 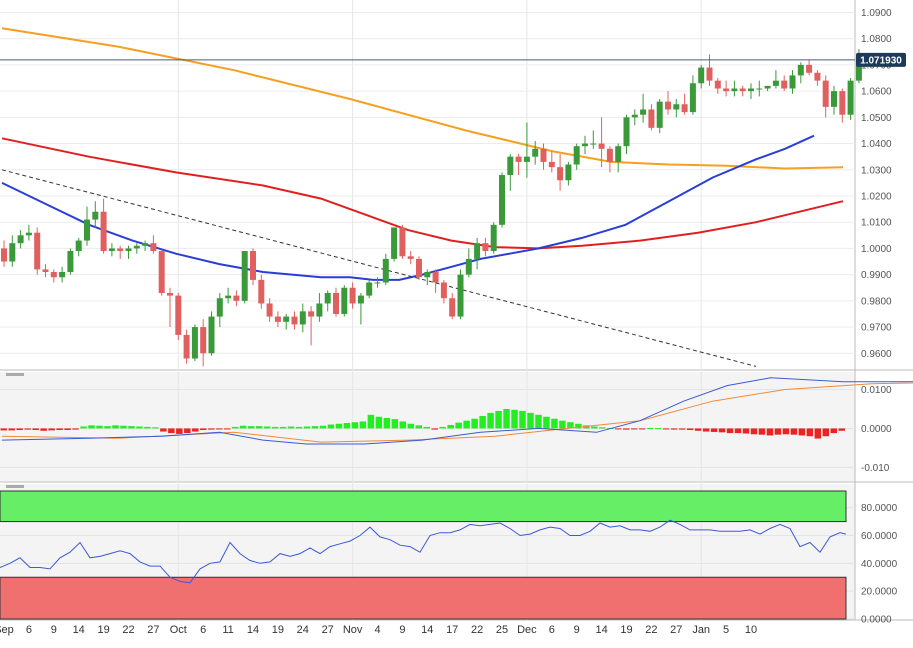 What do you see at coordinates (876, 118) in the screenshot?
I see `price-y-tick: 1.0500` at bounding box center [876, 118].